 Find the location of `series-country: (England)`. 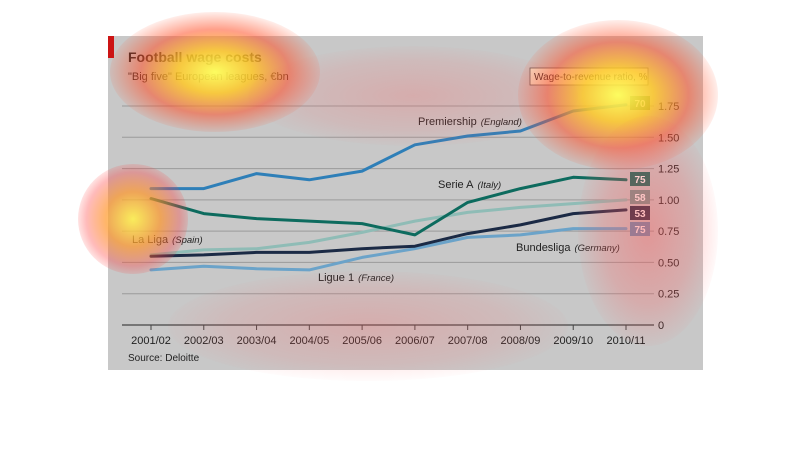

series-country: (England) is located at coordinates (501, 122).